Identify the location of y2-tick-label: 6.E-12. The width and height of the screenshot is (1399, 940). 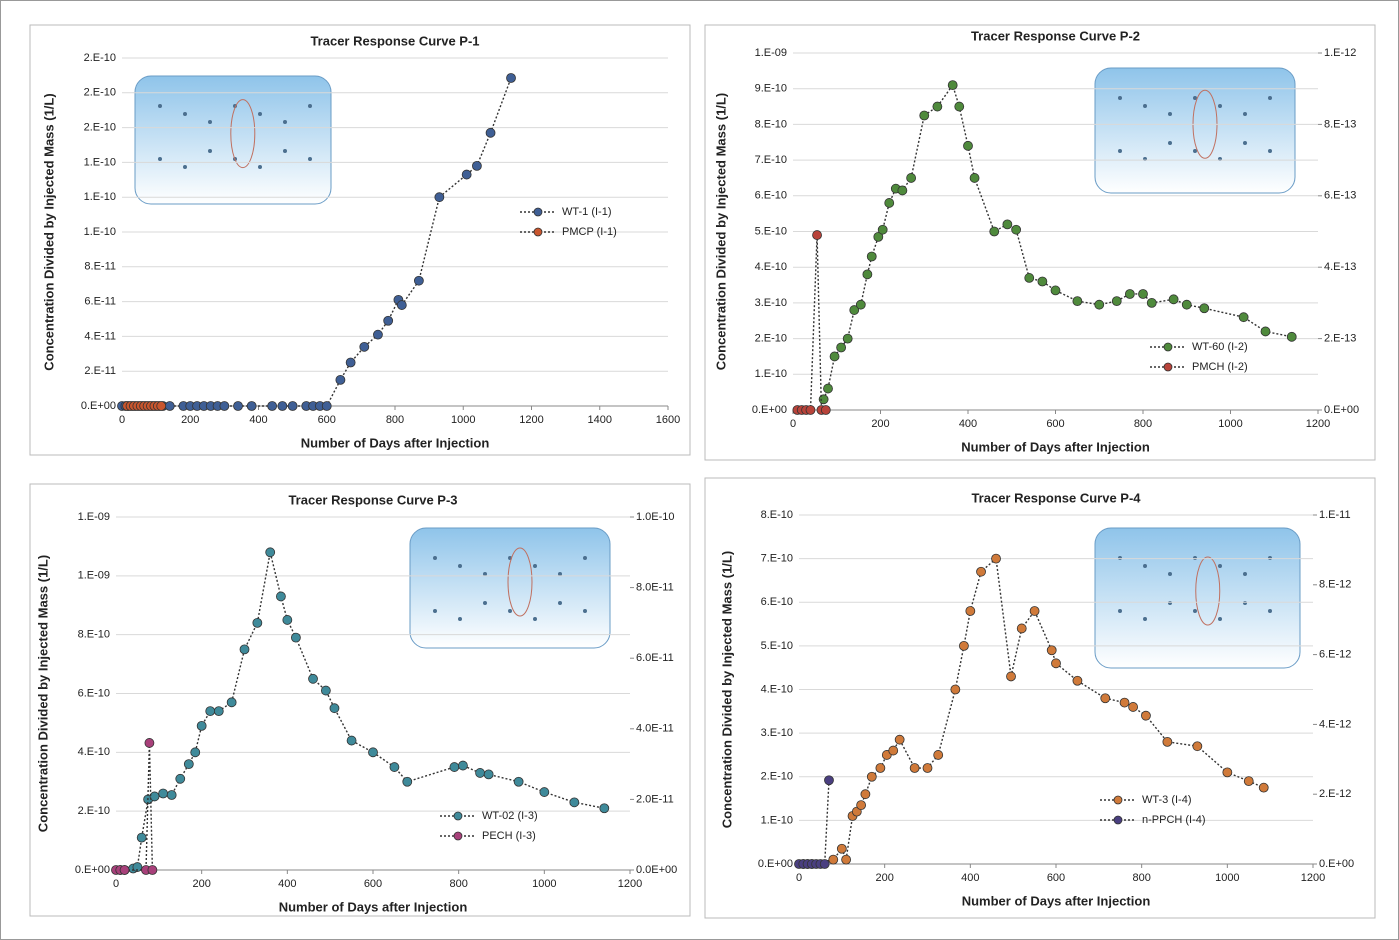
(1335, 655).